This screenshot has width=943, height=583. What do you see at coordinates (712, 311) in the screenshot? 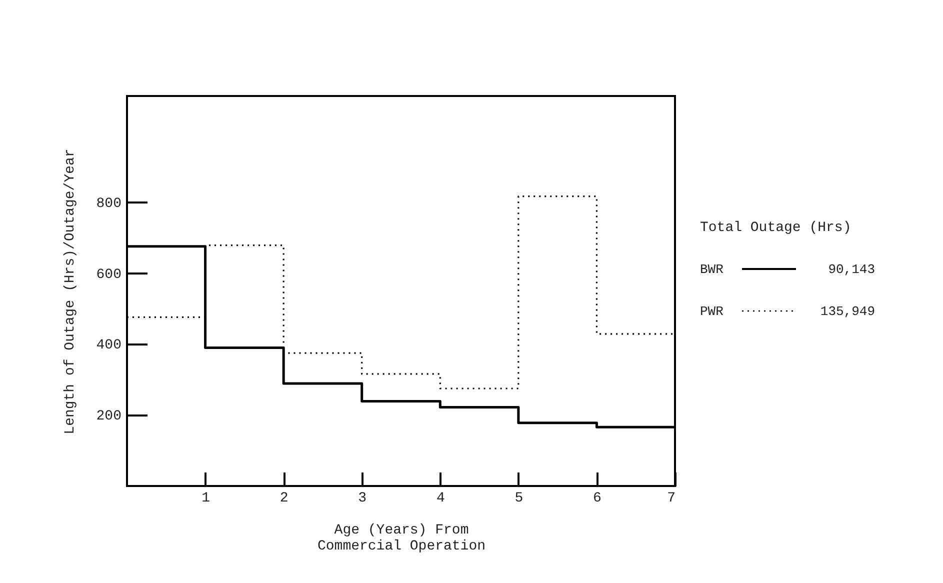
I see `legend-label: PWR` at bounding box center [712, 311].